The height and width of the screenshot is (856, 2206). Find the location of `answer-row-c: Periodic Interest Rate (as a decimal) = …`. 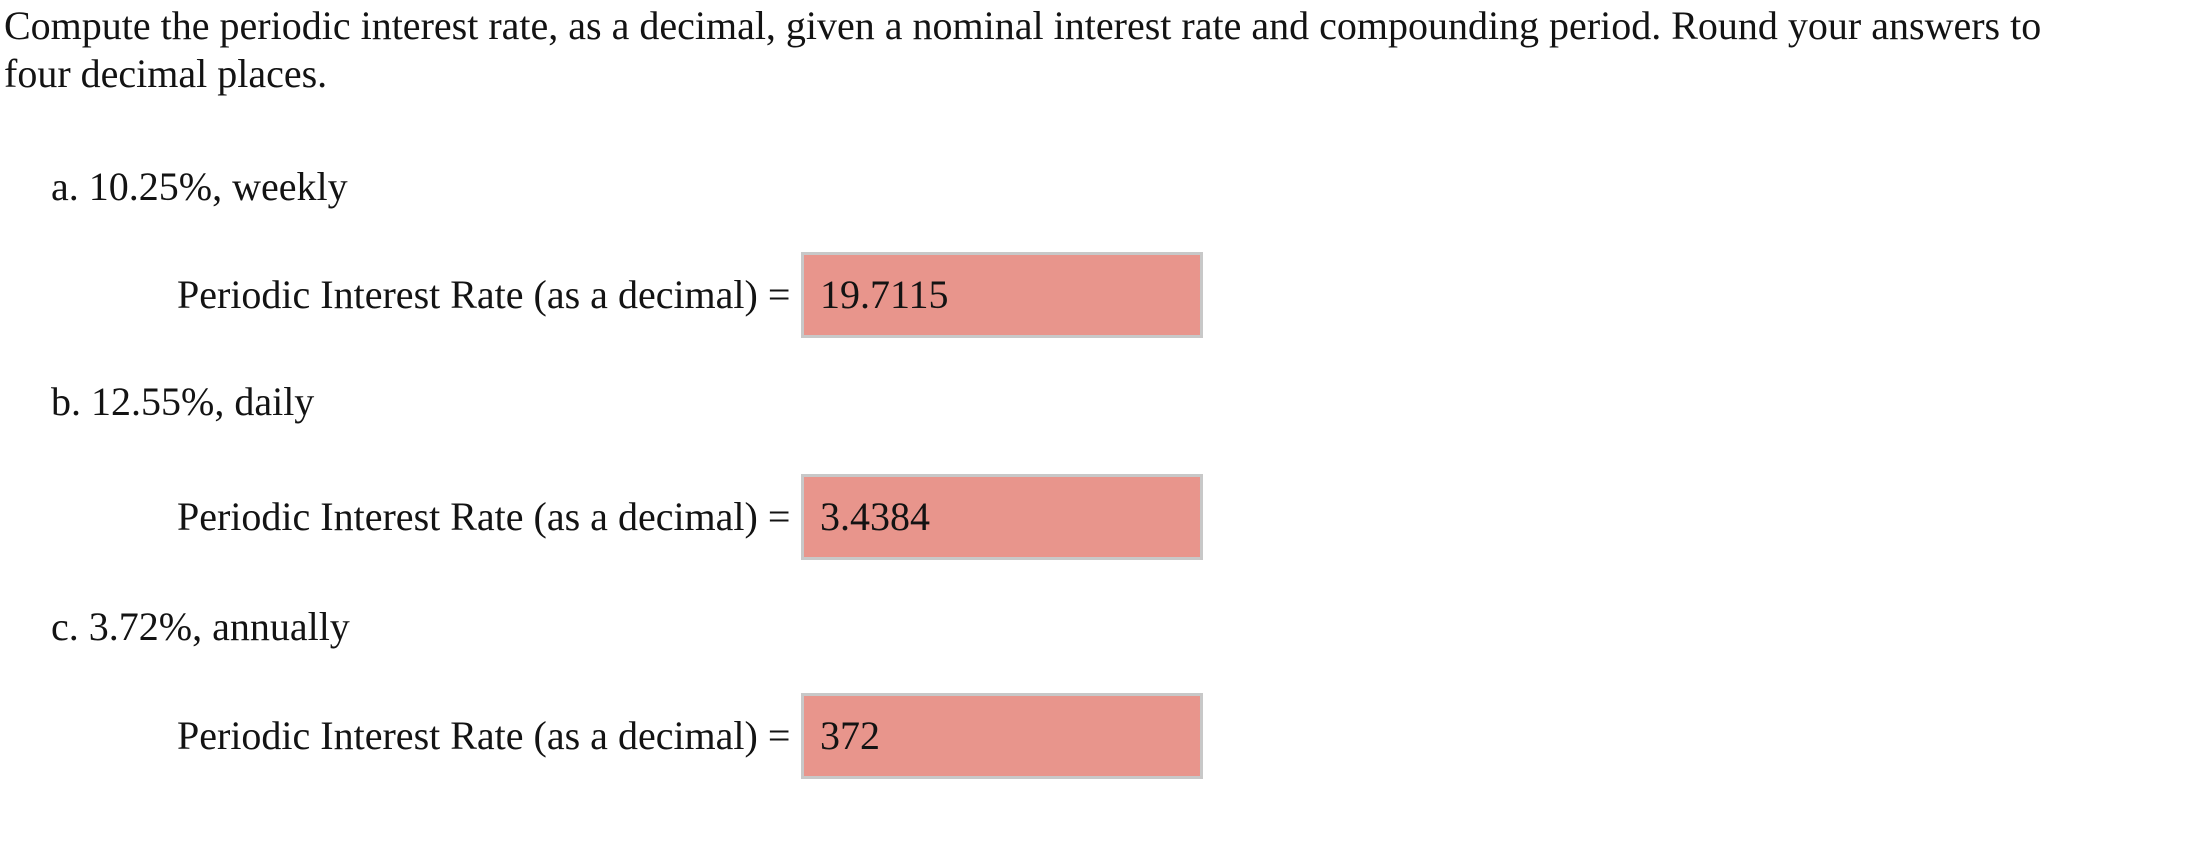

answer-row-c: Periodic Interest Rate (as a decimal) = … is located at coordinates (690, 736).